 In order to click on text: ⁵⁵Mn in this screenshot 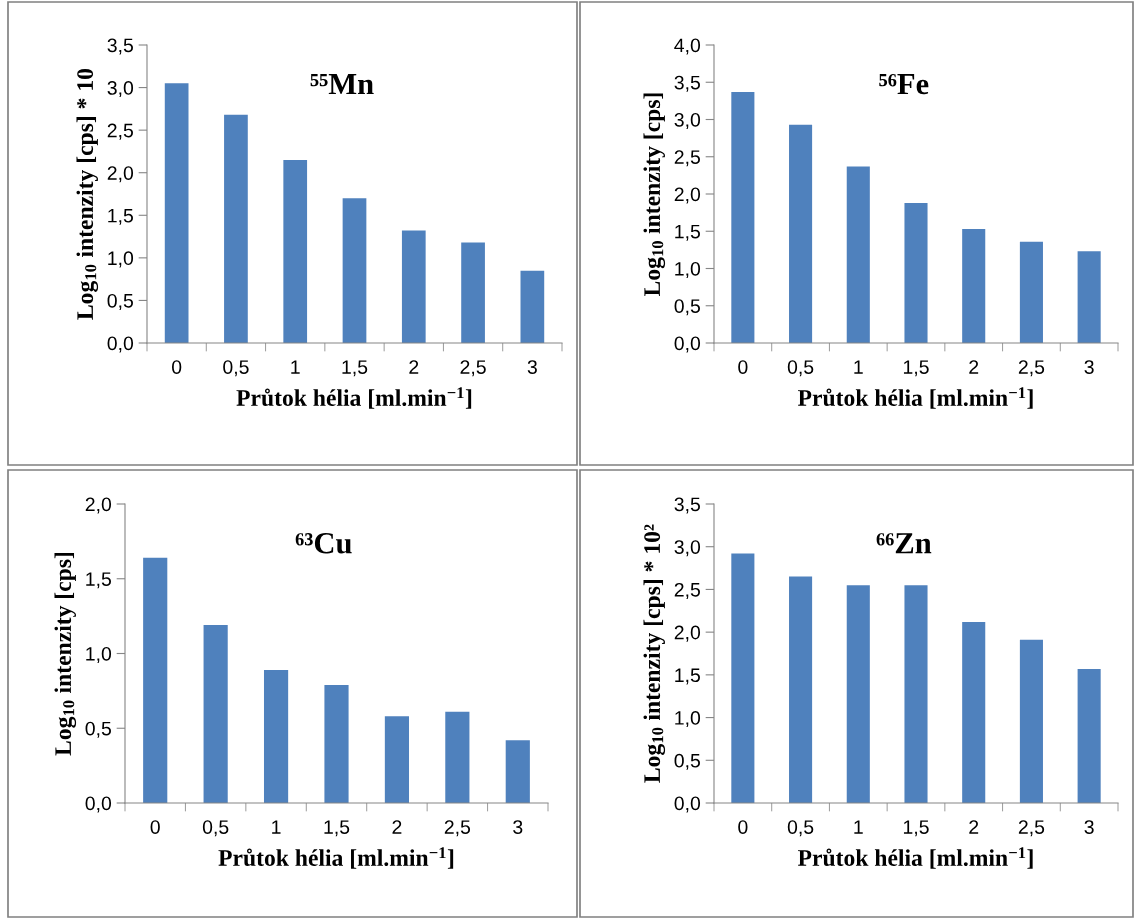, I will do `click(342, 84)`.